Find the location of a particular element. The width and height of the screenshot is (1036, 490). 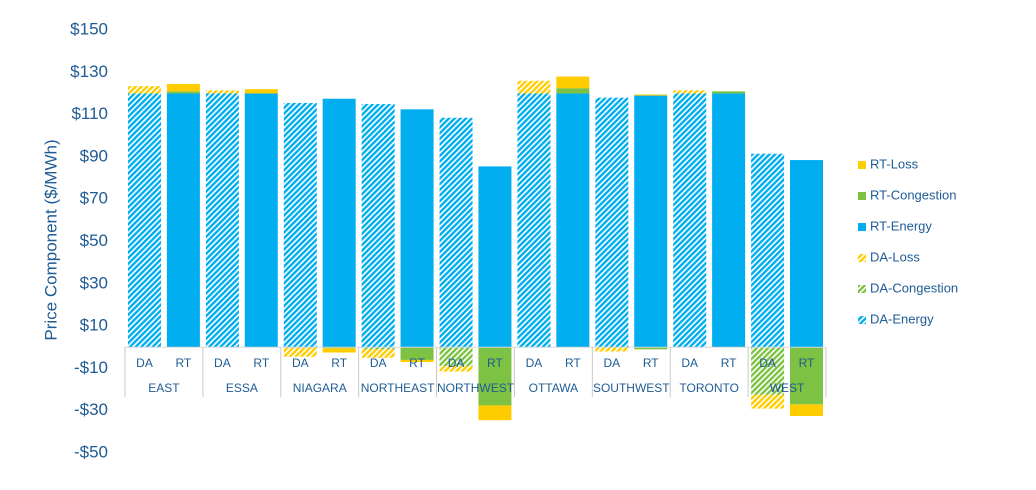

y-tick-label: -$10 is located at coordinates (91, 367).